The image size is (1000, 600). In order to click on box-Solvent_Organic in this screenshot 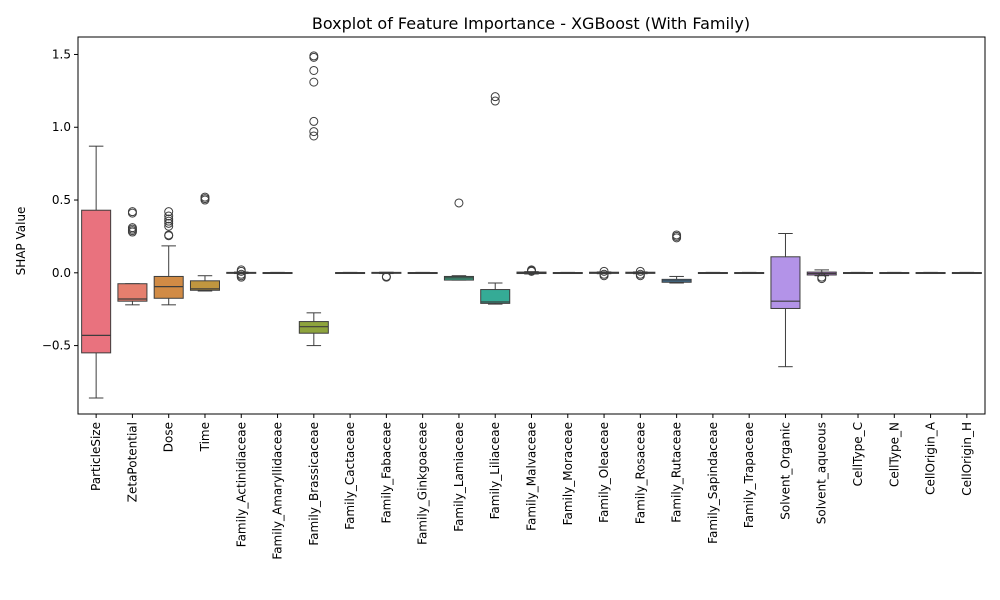, I will do `click(785, 282)`.